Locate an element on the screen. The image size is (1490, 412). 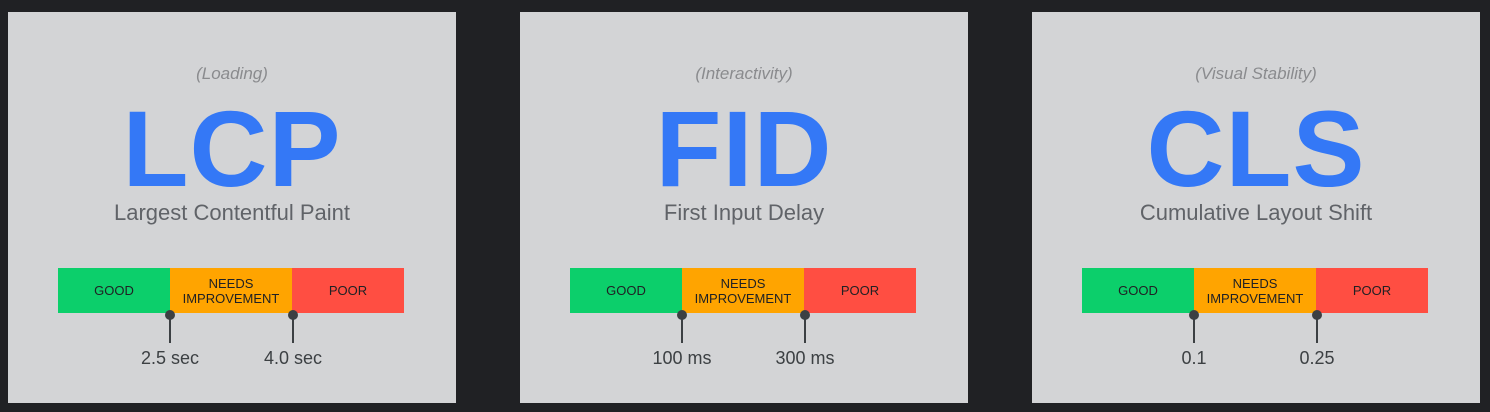
threshold-label-poor: 300 ms is located at coordinates (805, 358).